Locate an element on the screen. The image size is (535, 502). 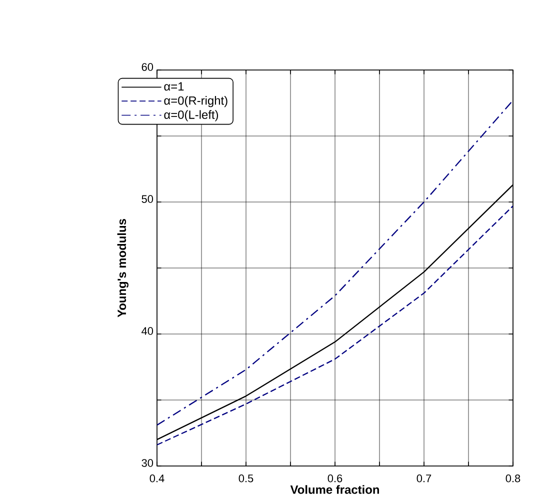
y-tick-label: 40 is located at coordinates (148, 331).